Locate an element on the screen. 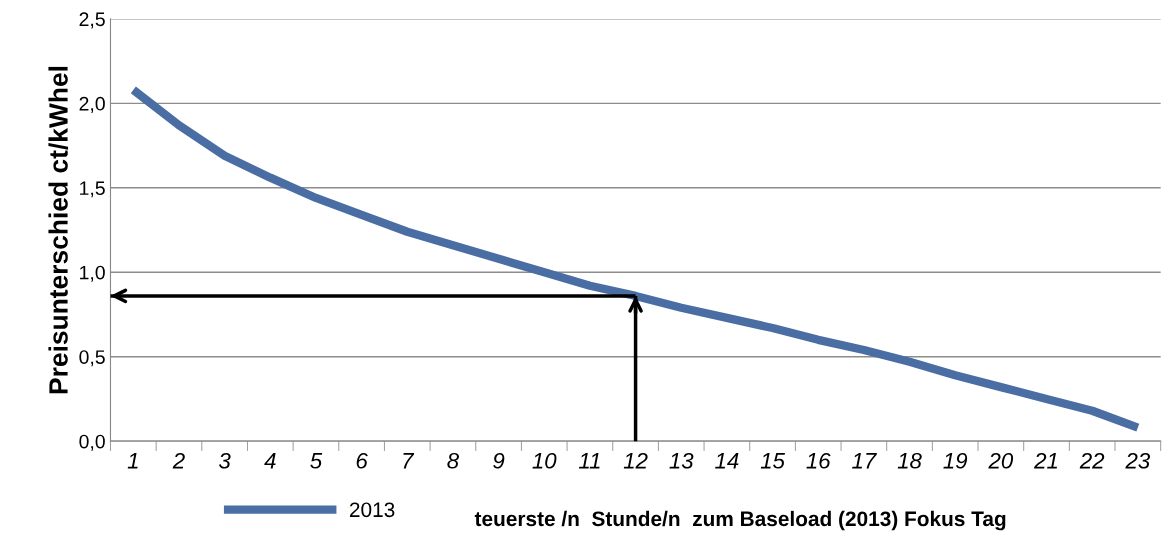 The width and height of the screenshot is (1163, 540). x-tick-label: 13 is located at coordinates (681, 460).